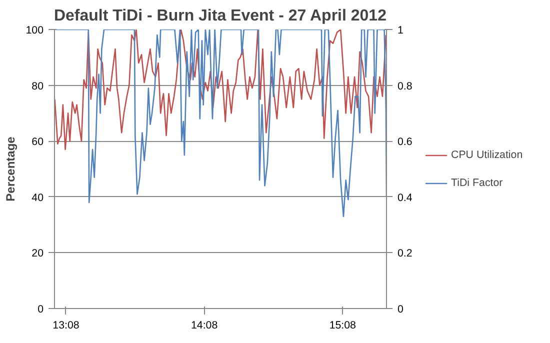 The image size is (550, 343). What do you see at coordinates (38, 254) in the screenshot?
I see `y-tick-label: 20` at bounding box center [38, 254].